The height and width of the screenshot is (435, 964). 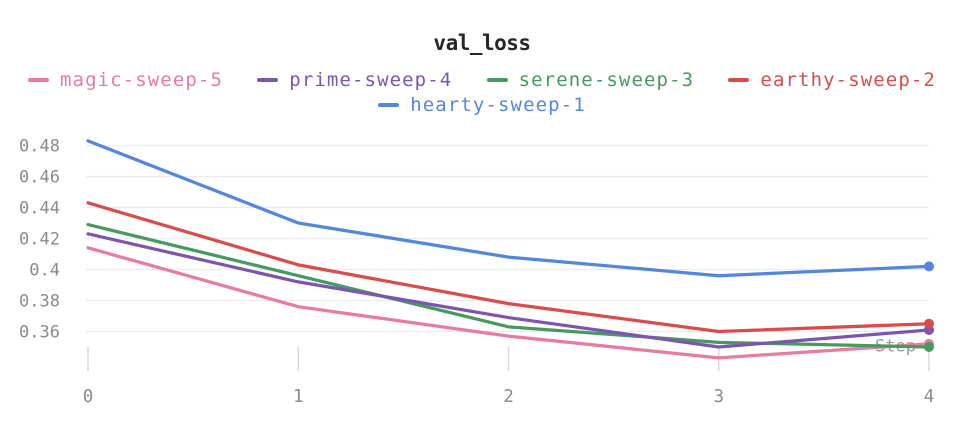 What do you see at coordinates (298, 397) in the screenshot?
I see `x-tick-label: 1` at bounding box center [298, 397].